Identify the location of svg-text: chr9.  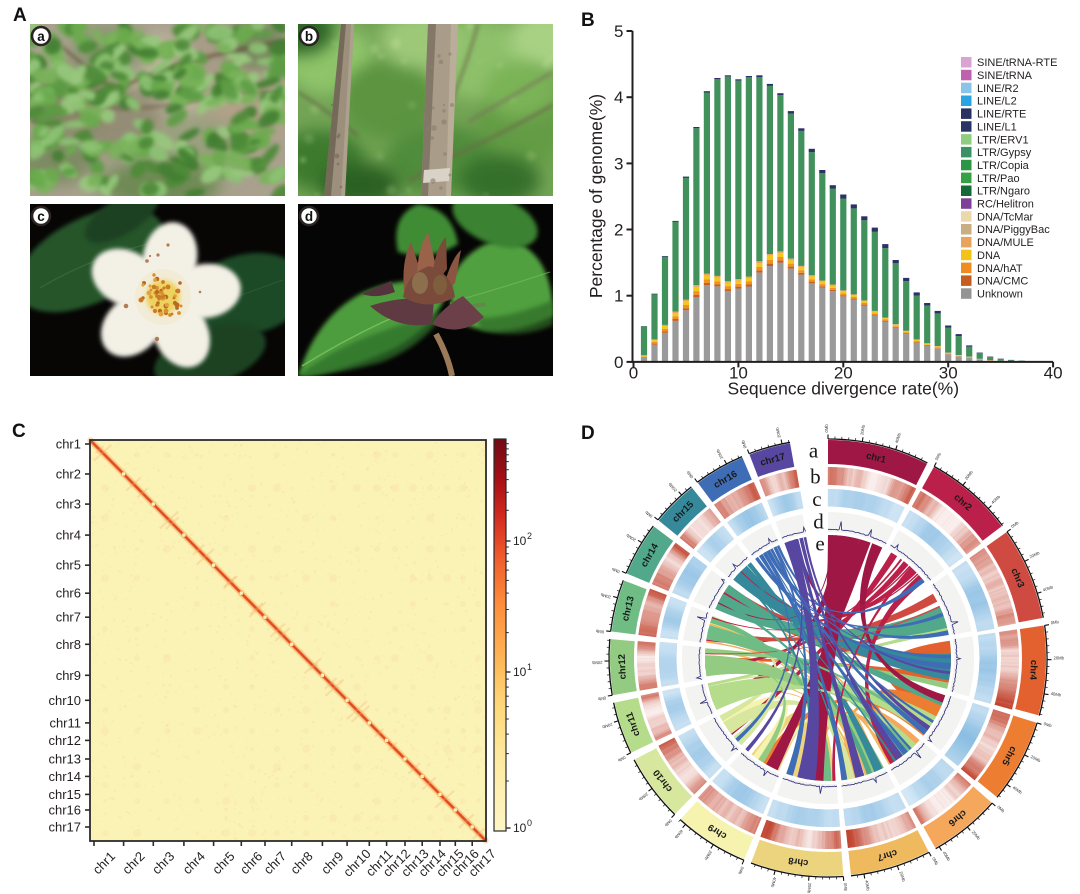
(68, 675).